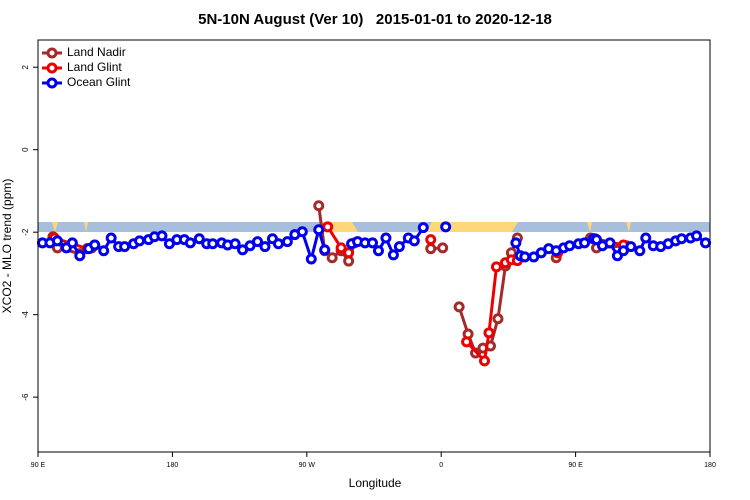 Image resolution: width=750 pixels, height=500 pixels. I want to click on x-axis-label: Longitude, so click(375, 483).